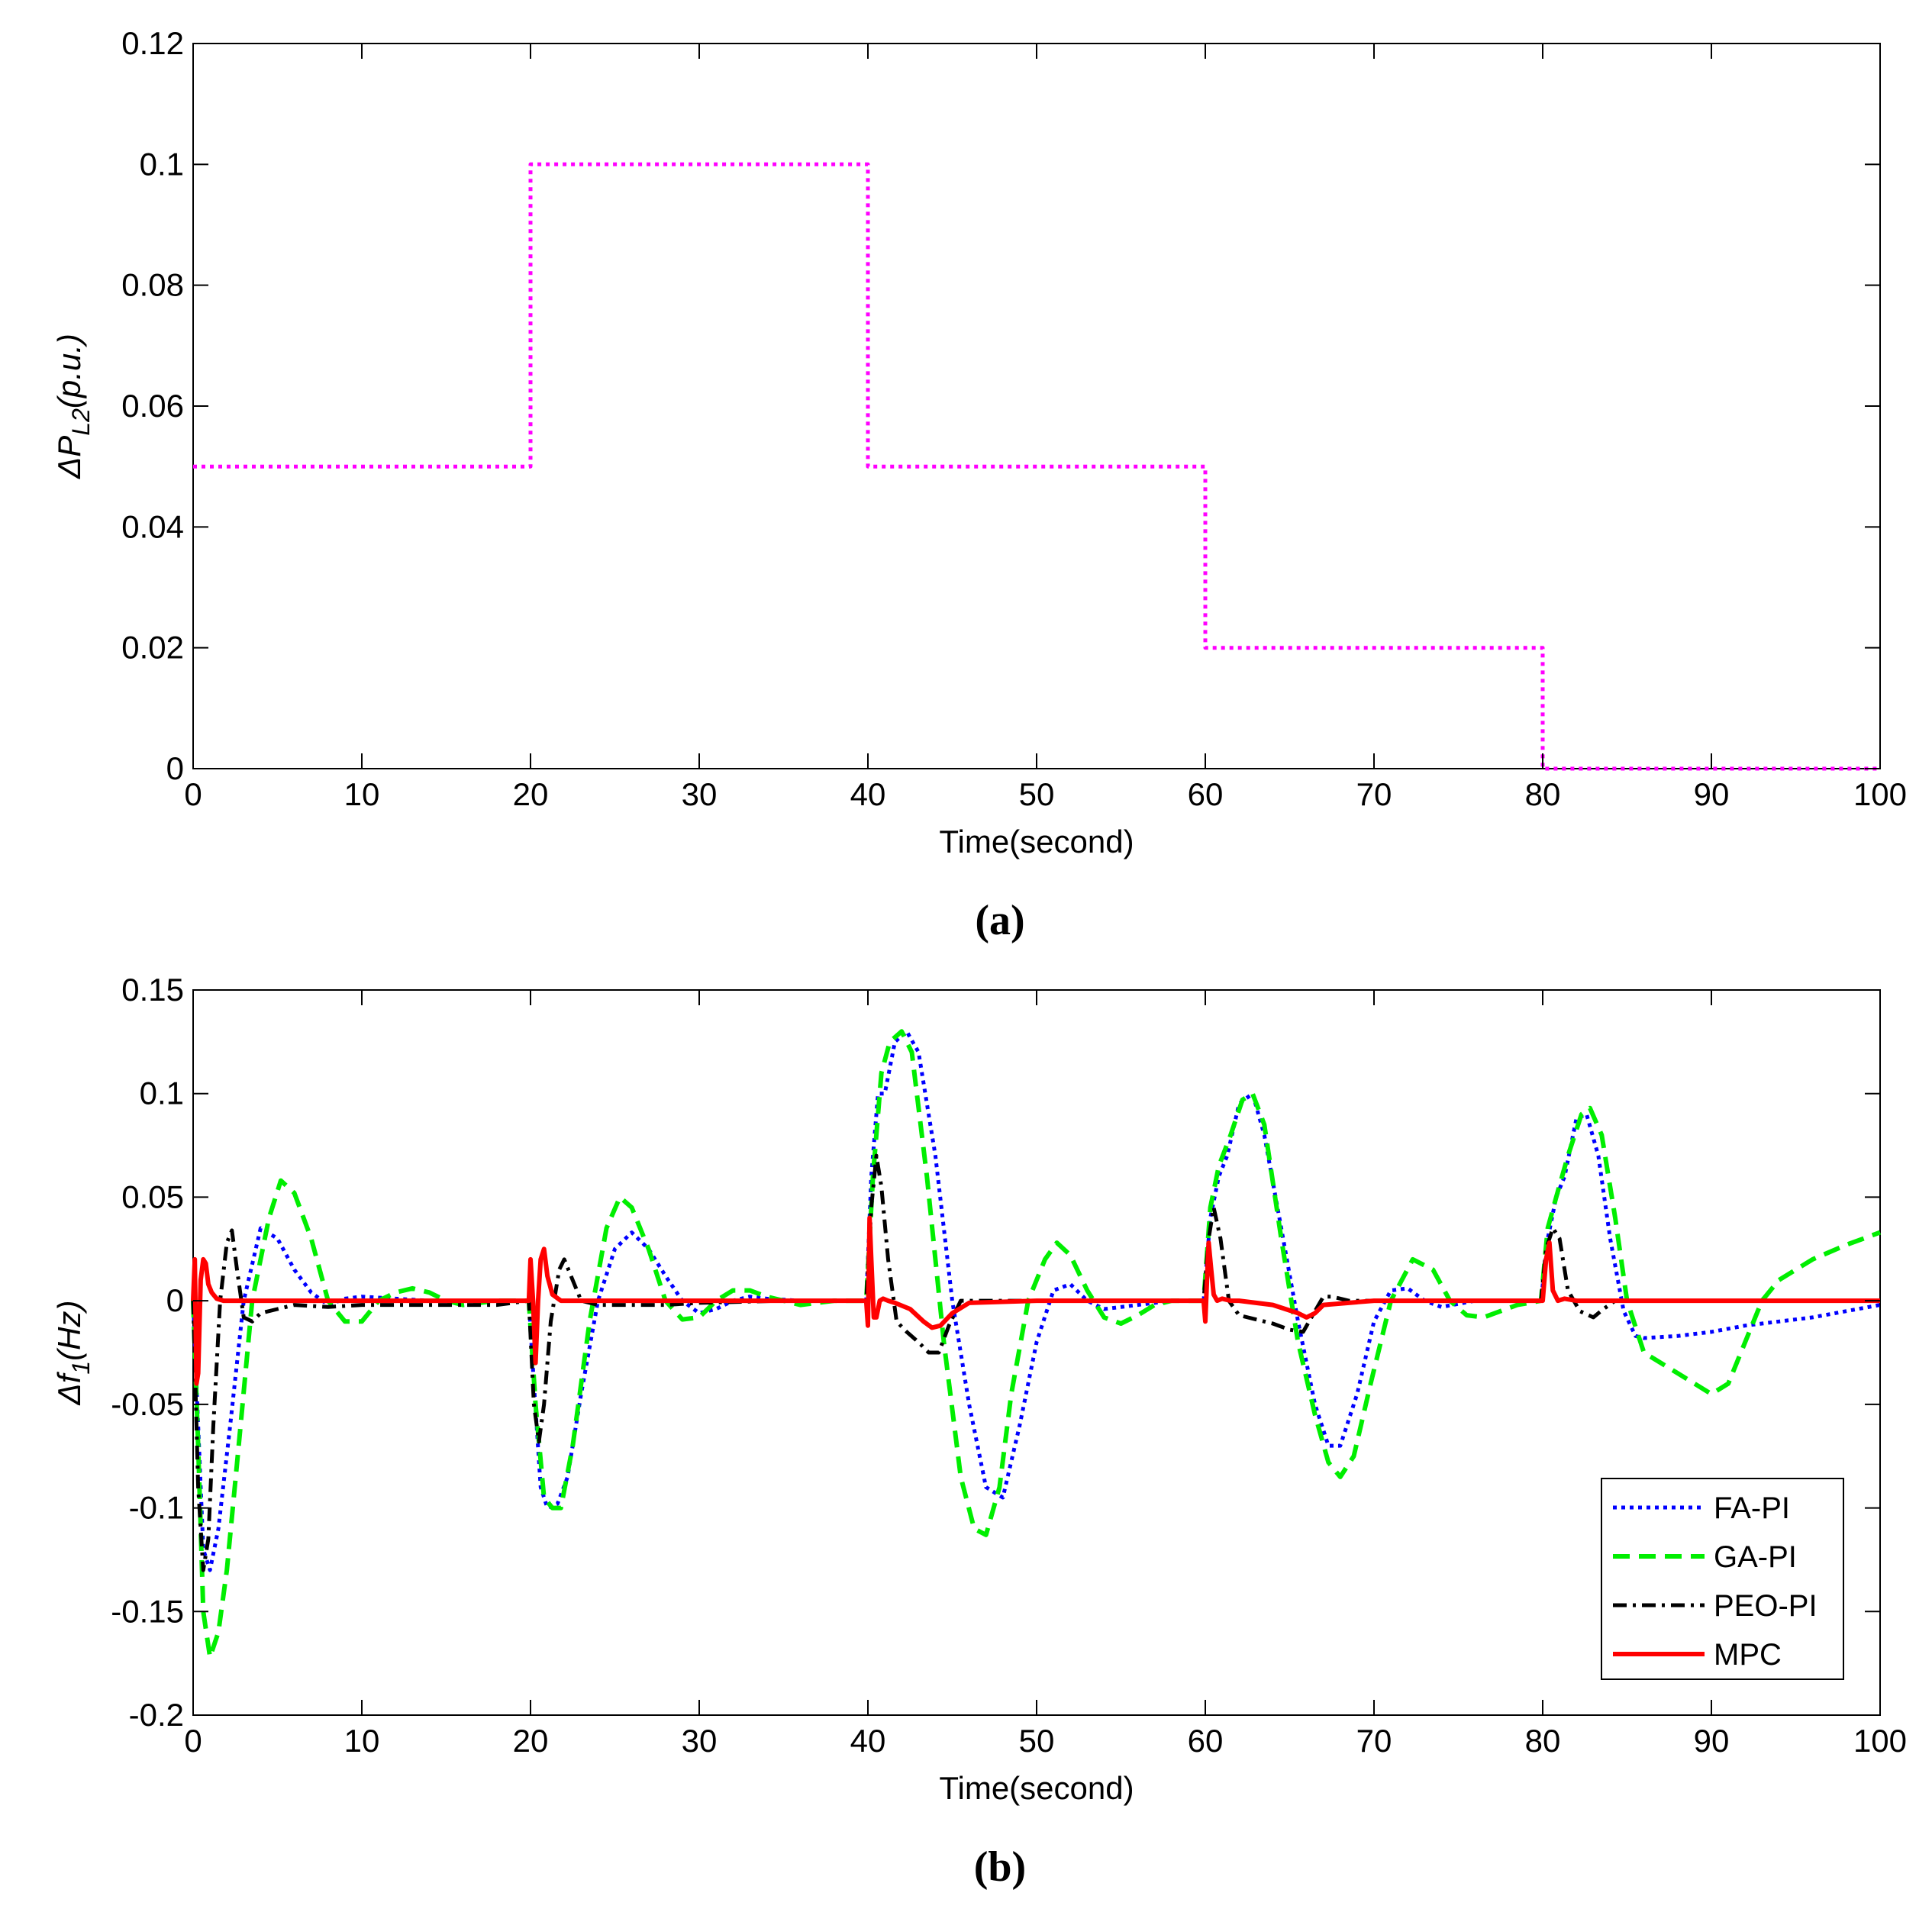  What do you see at coordinates (69, 1331) in the screenshot?
I see `y-axis-title-b-tail: (Hz)` at bounding box center [69, 1331].